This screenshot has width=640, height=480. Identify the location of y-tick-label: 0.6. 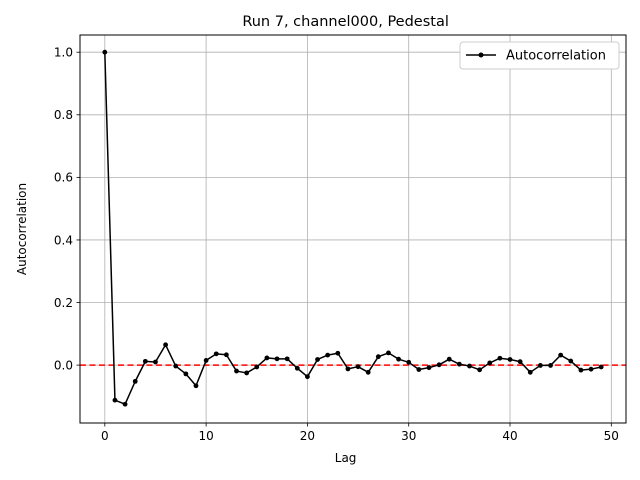
(63, 178).